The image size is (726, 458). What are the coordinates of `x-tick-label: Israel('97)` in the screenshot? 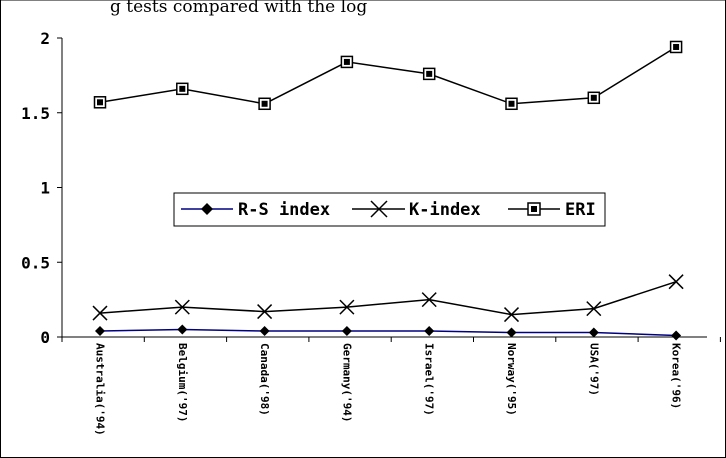 It's located at (429, 379).